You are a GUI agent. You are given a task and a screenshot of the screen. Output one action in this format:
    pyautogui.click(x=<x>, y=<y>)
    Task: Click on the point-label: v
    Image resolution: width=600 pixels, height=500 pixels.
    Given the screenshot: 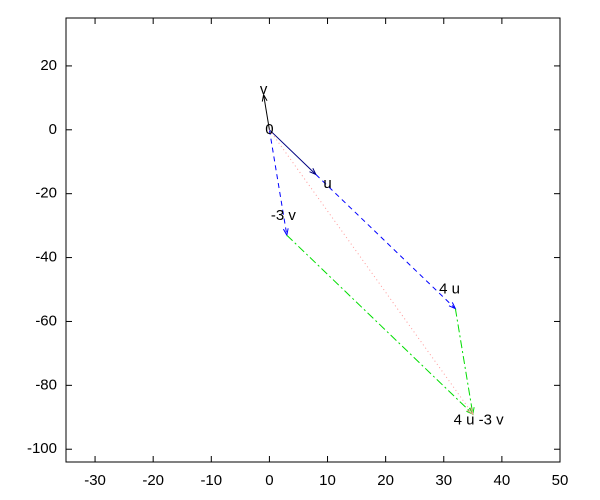 What is the action you would take?
    pyautogui.click(x=264, y=89)
    